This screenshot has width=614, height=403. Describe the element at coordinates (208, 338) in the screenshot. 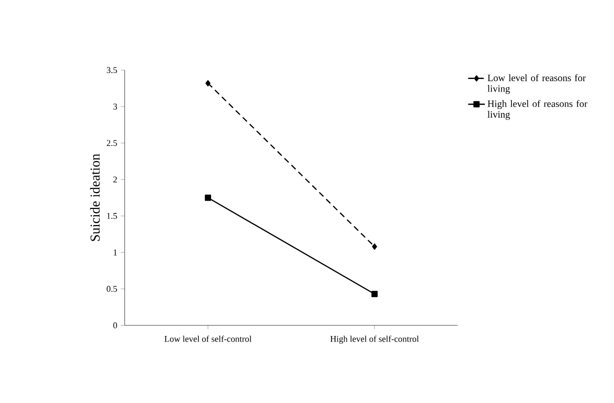

I see `x-tick-label: Low level of self-control` at that location.